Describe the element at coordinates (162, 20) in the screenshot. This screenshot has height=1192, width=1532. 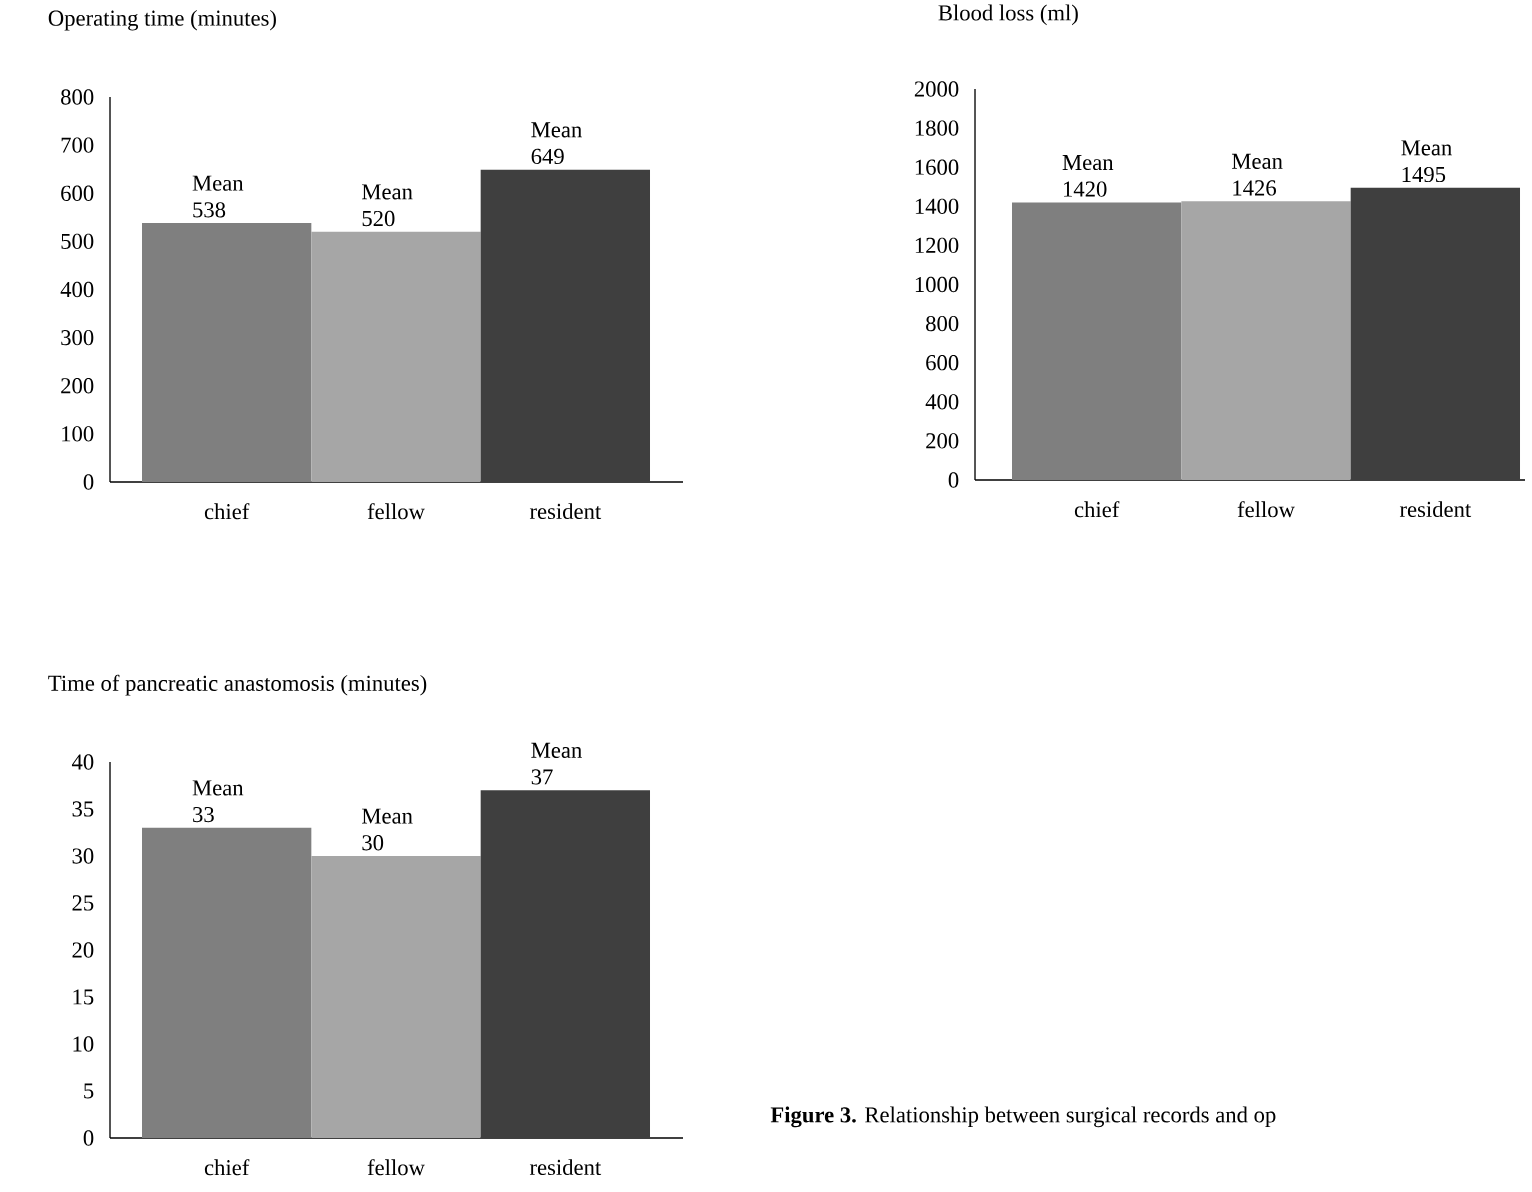
I see `chart-title: Operating time (minutes)` at that location.